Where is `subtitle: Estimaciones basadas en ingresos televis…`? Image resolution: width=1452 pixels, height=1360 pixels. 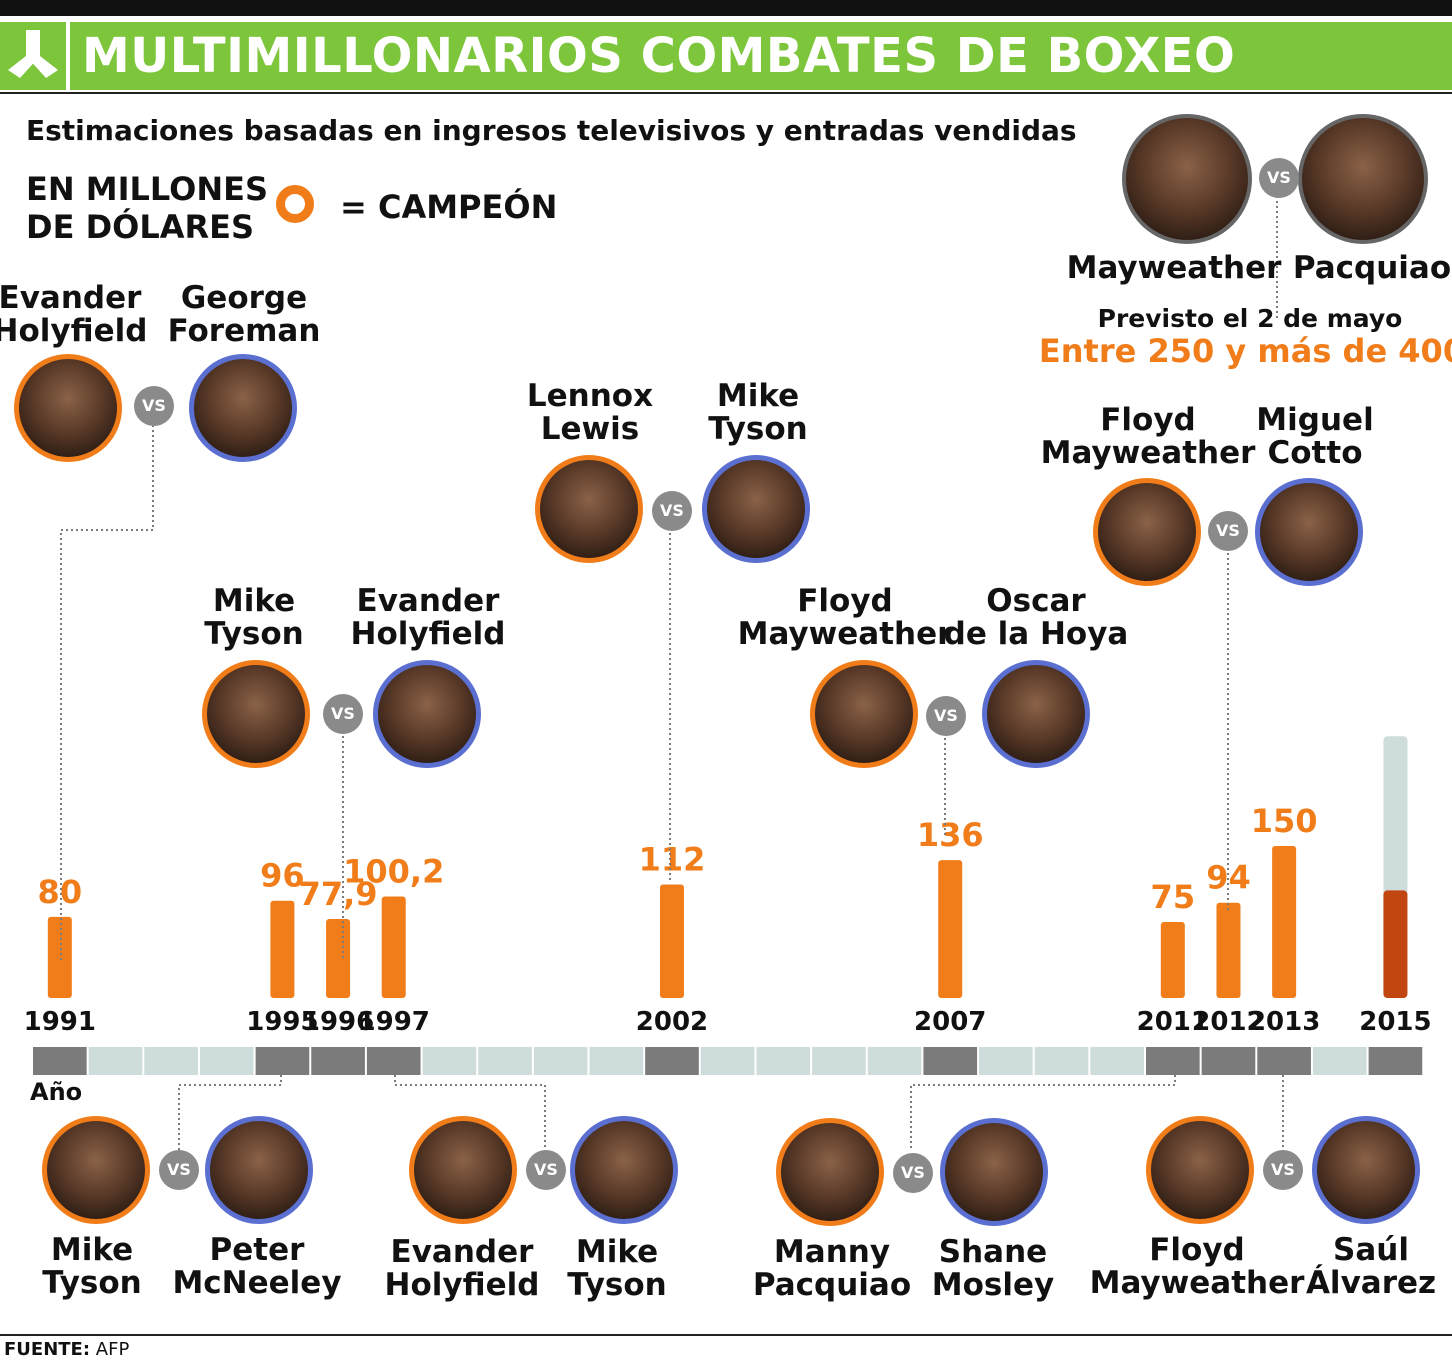
subtitle: Estimaciones basadas en ingresos televis… is located at coordinates (551, 130).